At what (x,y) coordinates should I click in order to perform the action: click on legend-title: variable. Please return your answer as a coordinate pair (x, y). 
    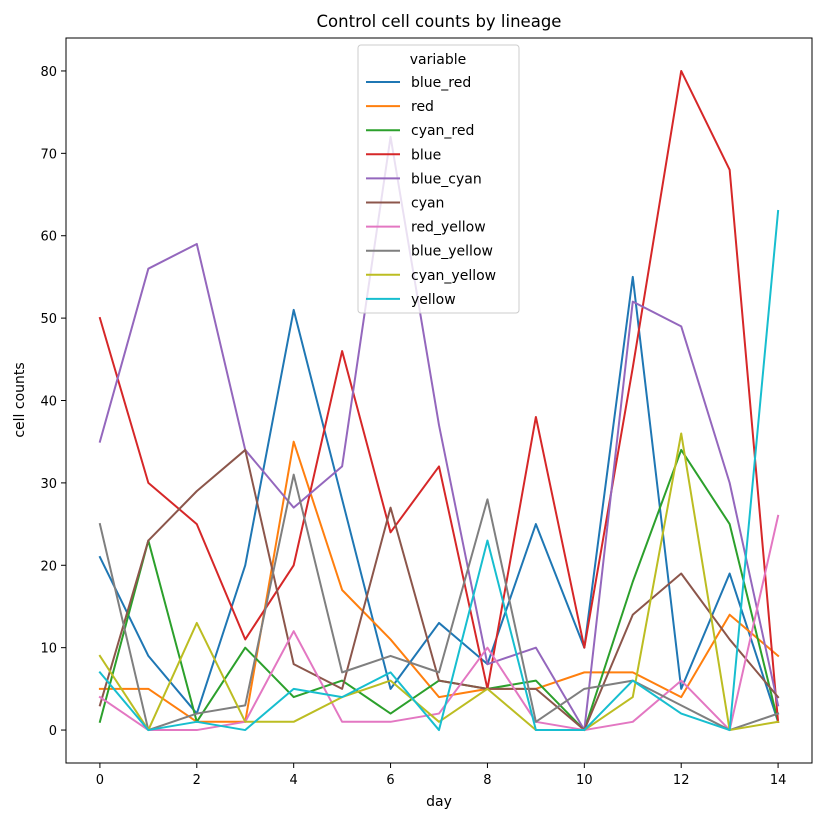
    Looking at the image, I should click on (438, 60).